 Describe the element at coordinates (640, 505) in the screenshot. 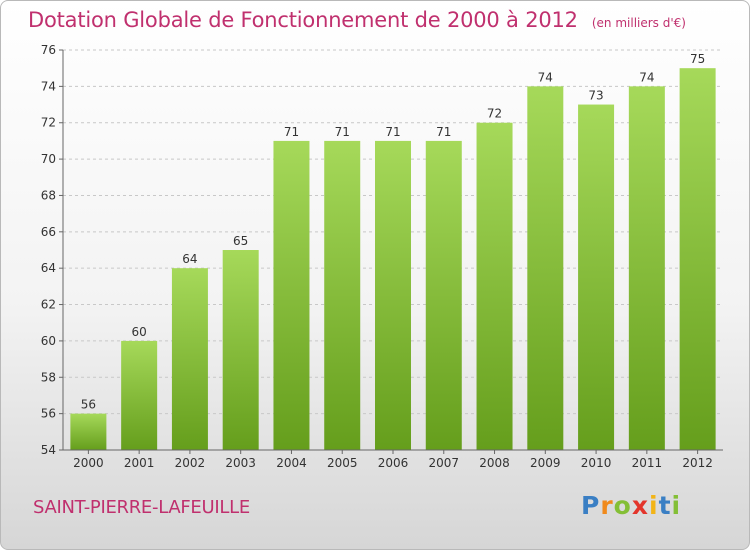

I see `logo-letter: x` at that location.